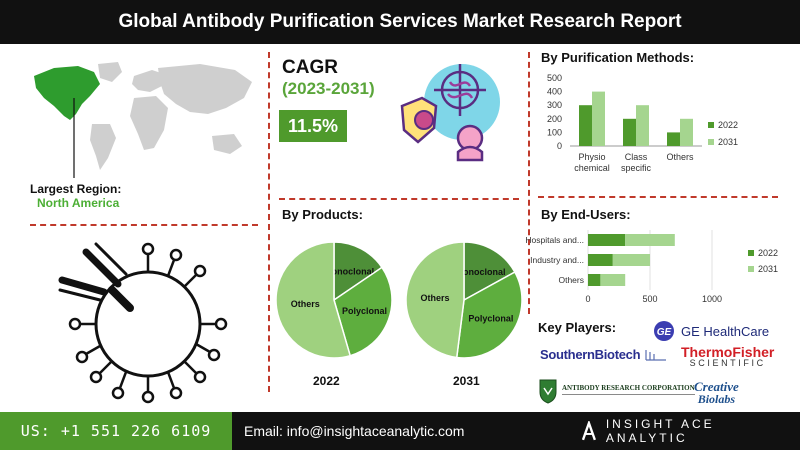 This screenshot has width=800, height=450. What do you see at coordinates (554, 119) in the screenshot?
I see `methods-ytick: 200` at bounding box center [554, 119].